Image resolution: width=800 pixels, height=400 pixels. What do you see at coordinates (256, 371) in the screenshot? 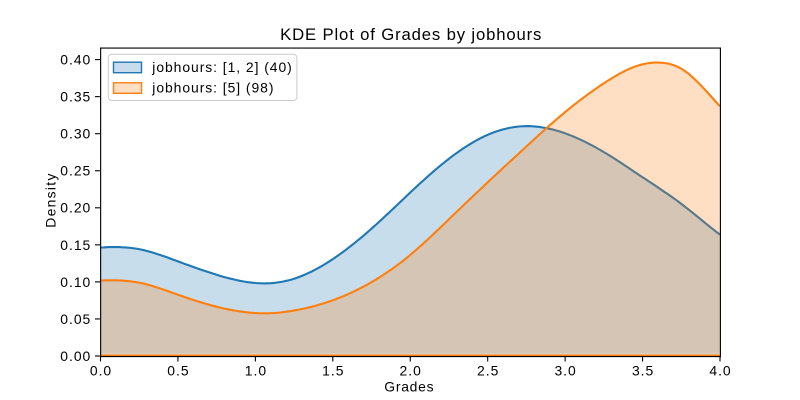
I see `svg-text: 1.0` at bounding box center [256, 371].